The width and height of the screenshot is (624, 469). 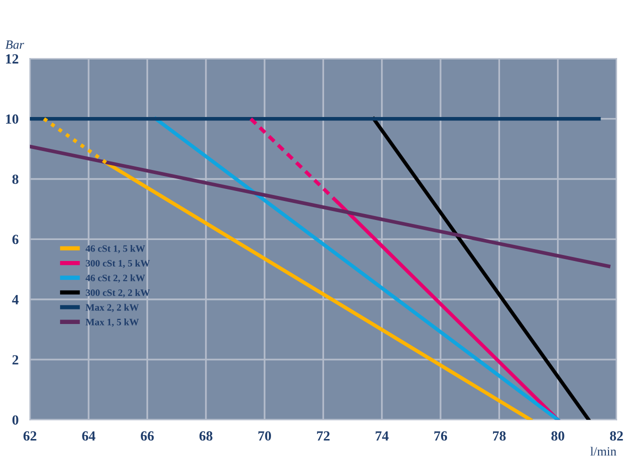 What do you see at coordinates (112, 322) in the screenshot?
I see `legend-label: Max 1, 5 kW` at bounding box center [112, 322].